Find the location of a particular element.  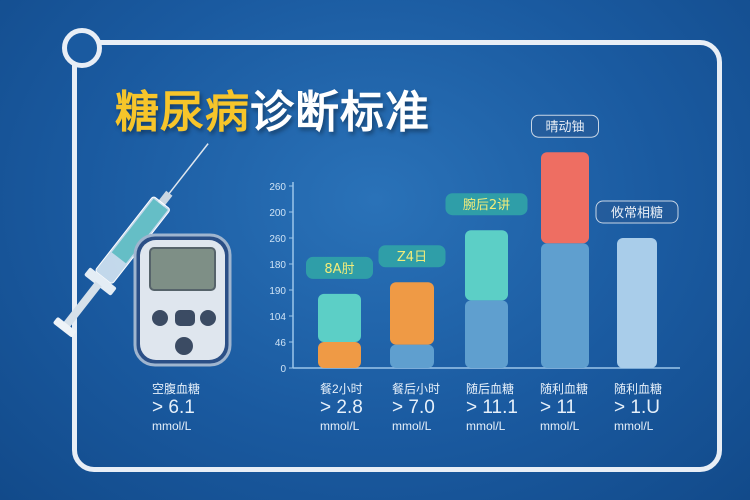

y-tick-label: 190 is located at coordinates (277, 291).